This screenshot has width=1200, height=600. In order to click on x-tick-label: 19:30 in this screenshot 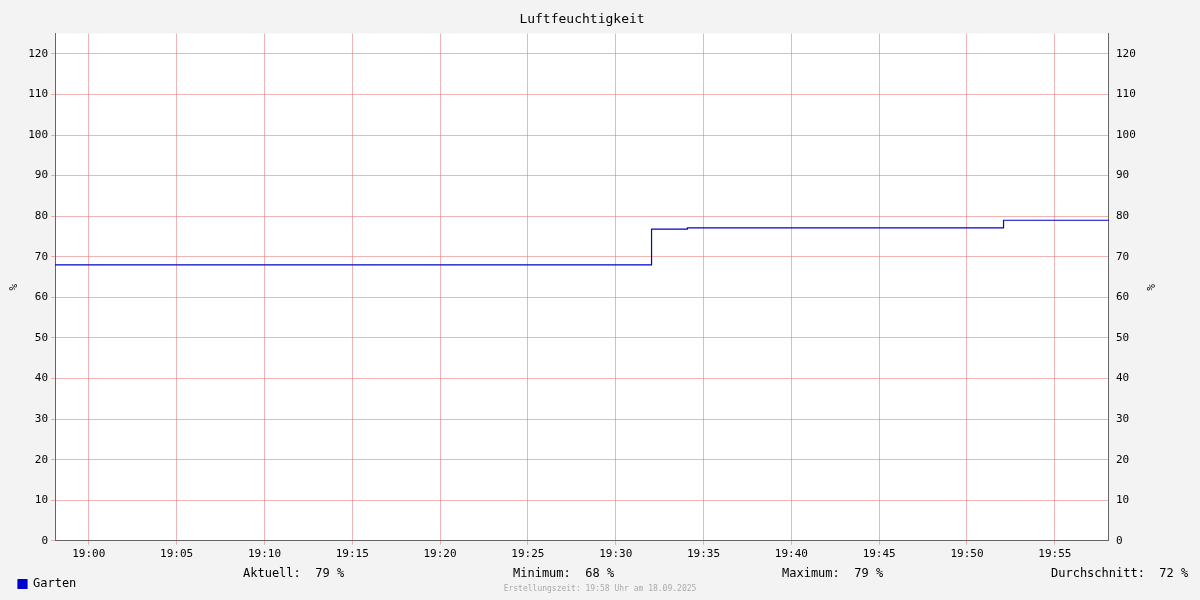, I will do `click(616, 554)`.